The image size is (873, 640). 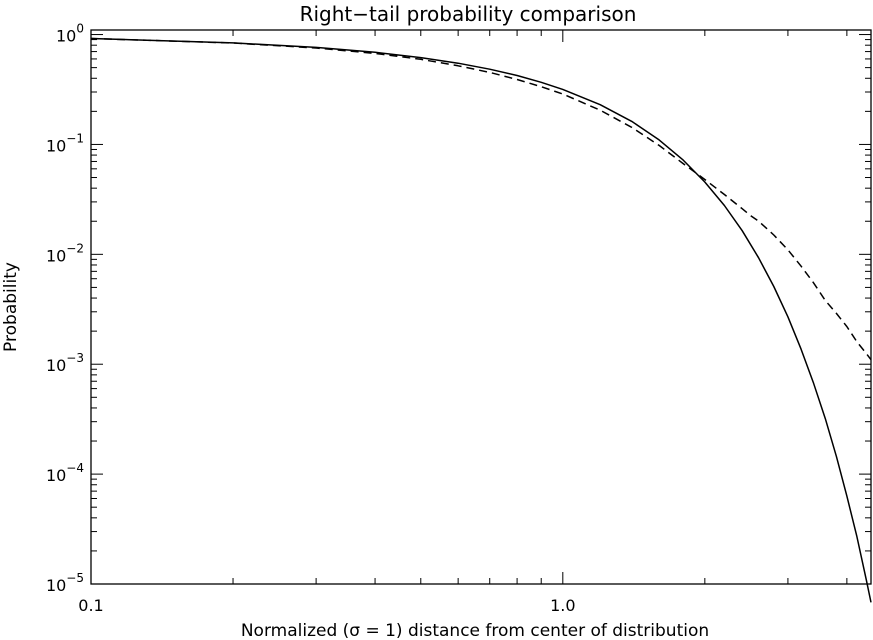 I want to click on chart-title: Right−tail probability comparison, so click(x=468, y=14).